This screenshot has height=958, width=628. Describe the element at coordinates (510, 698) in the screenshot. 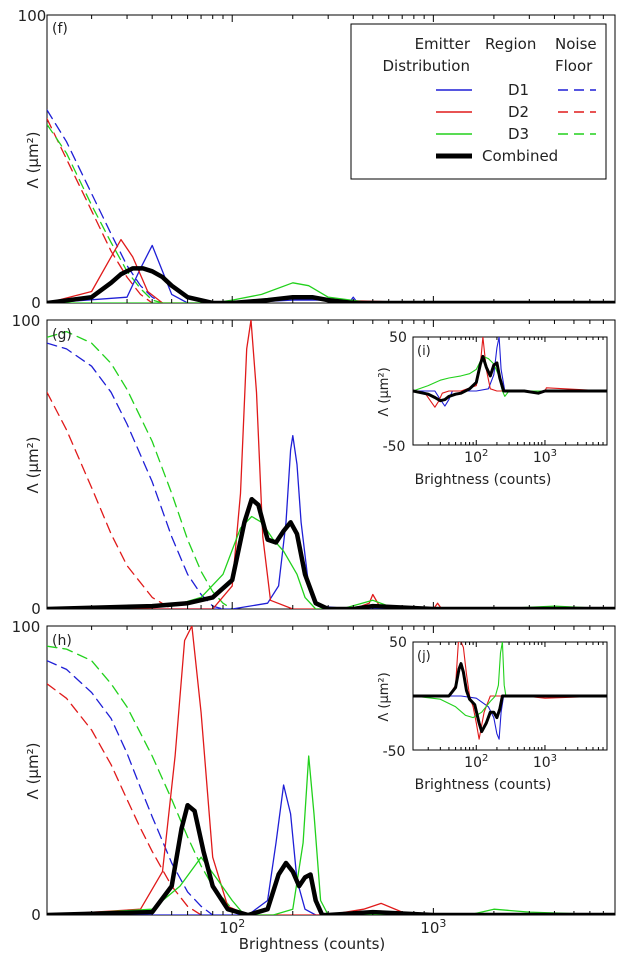

I see `panel-j-series-combined` at that location.